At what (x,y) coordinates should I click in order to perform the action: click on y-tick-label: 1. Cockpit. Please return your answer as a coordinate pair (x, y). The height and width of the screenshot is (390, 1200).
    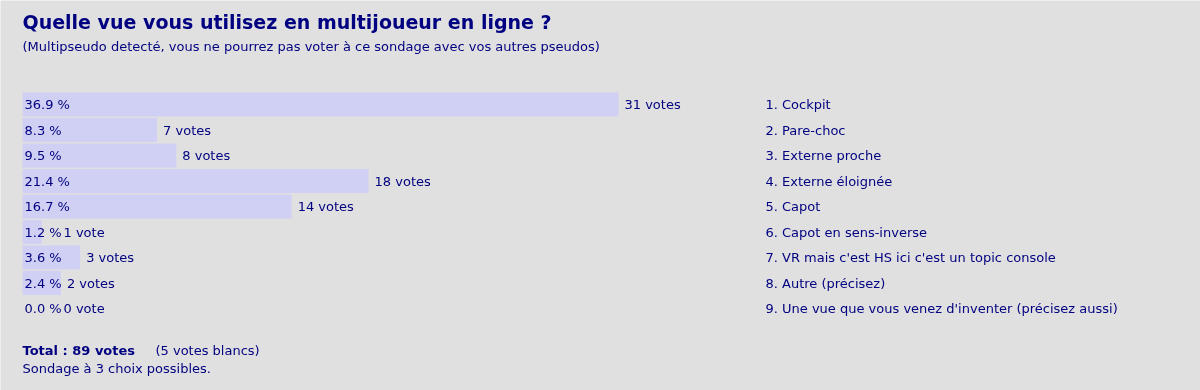
    Looking at the image, I should click on (798, 104).